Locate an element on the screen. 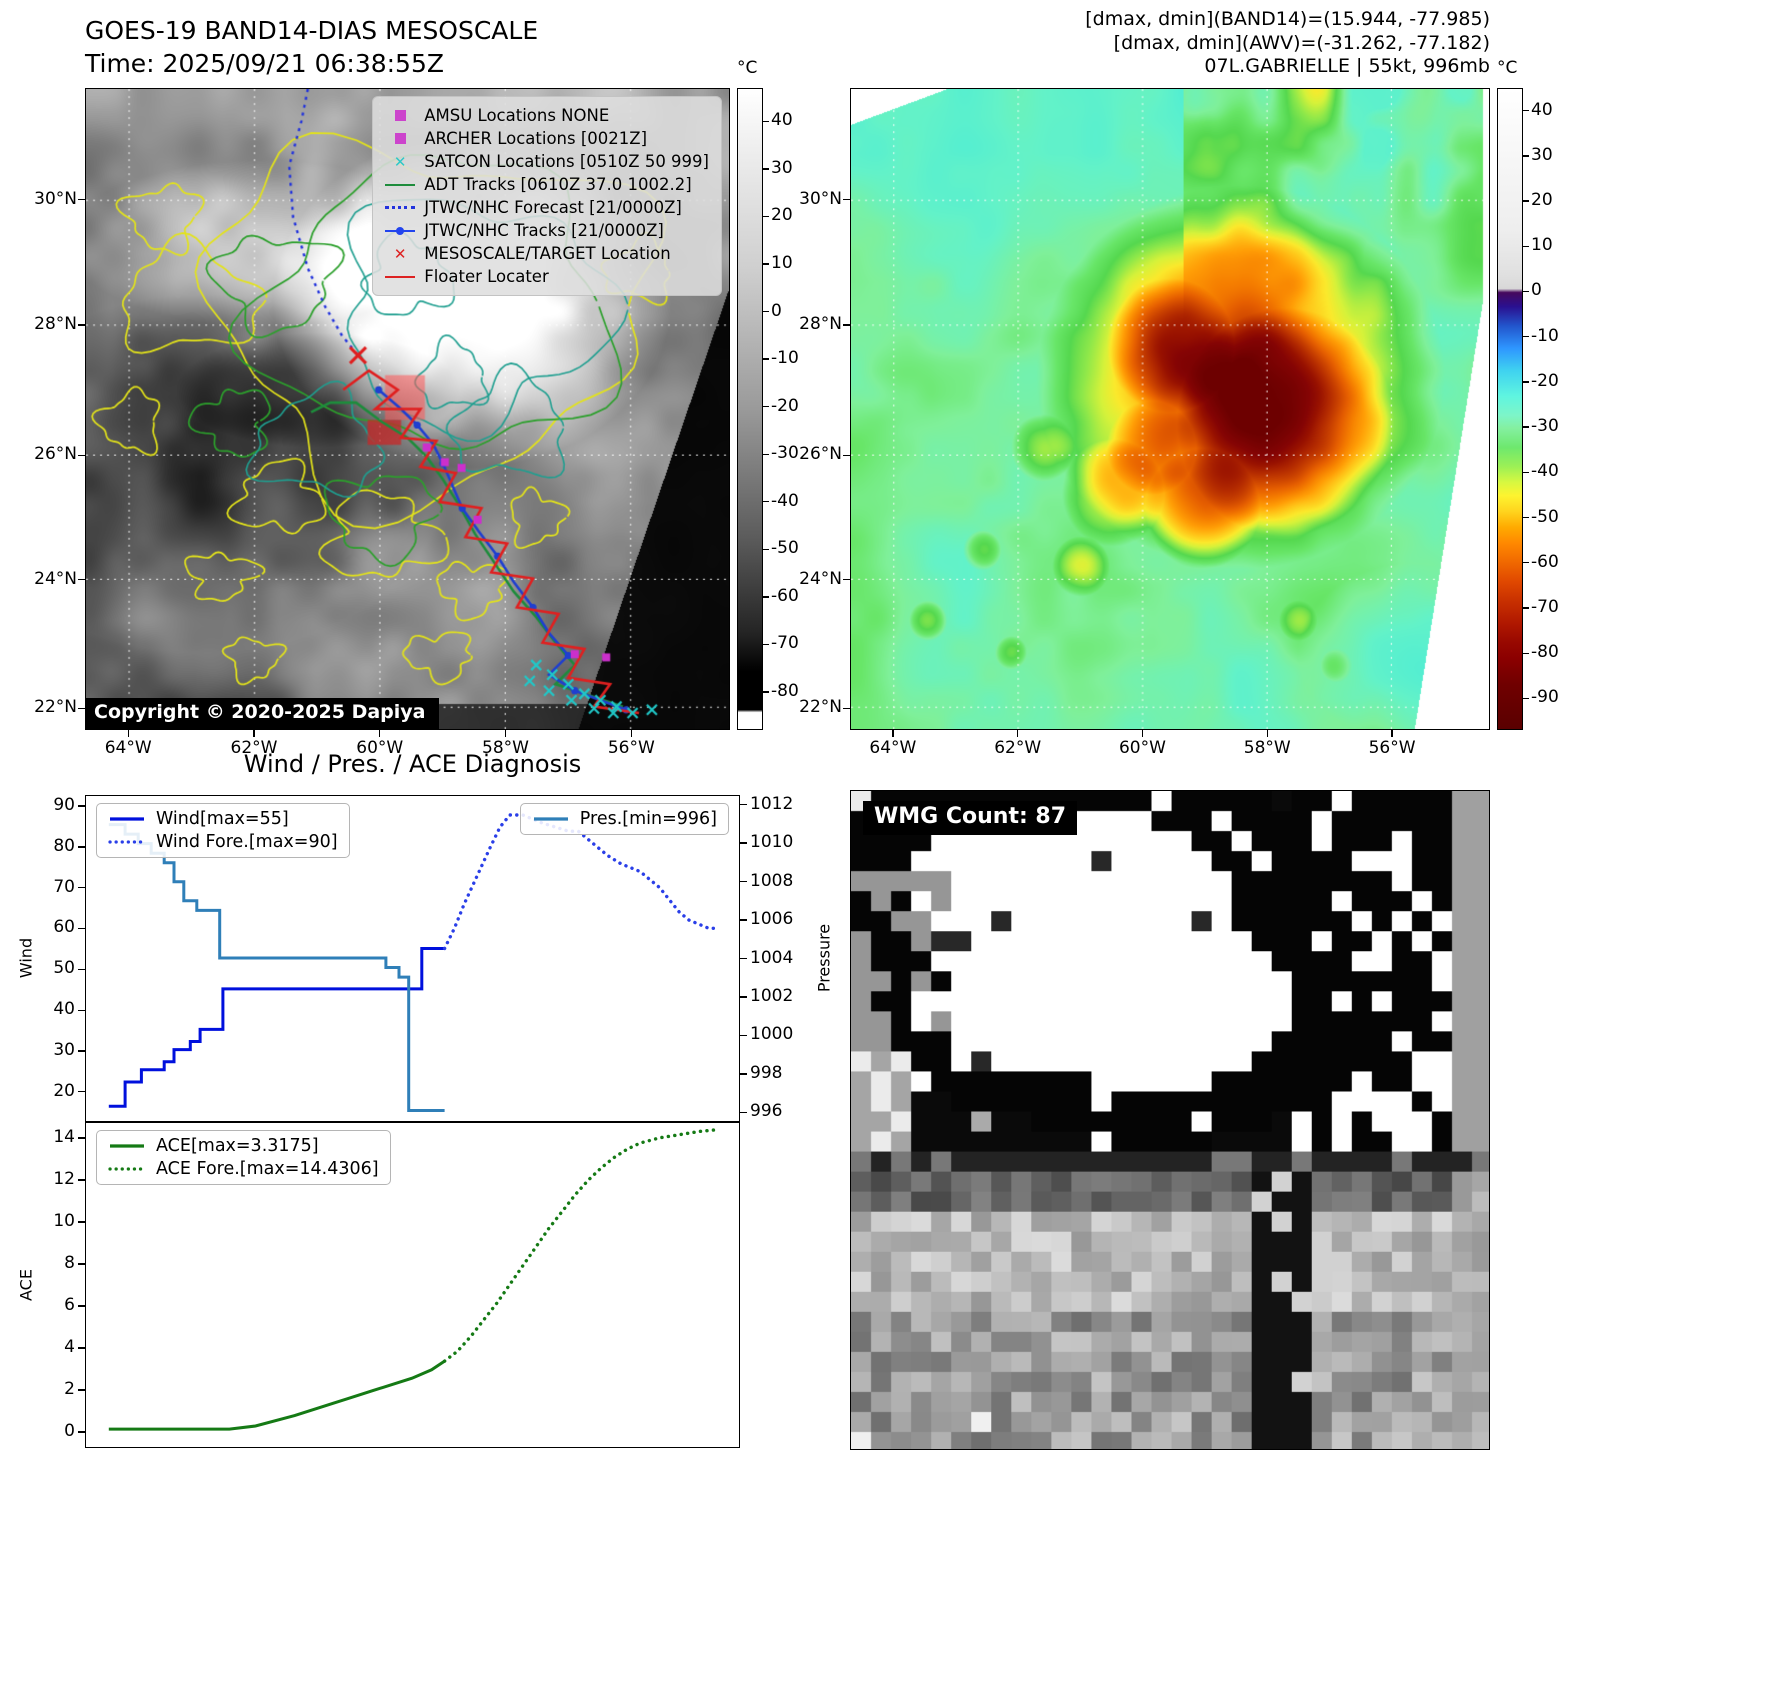 This screenshot has height=1690, width=1788. legend-label: ACE Fore.[max=14.4306] is located at coordinates (267, 1169).